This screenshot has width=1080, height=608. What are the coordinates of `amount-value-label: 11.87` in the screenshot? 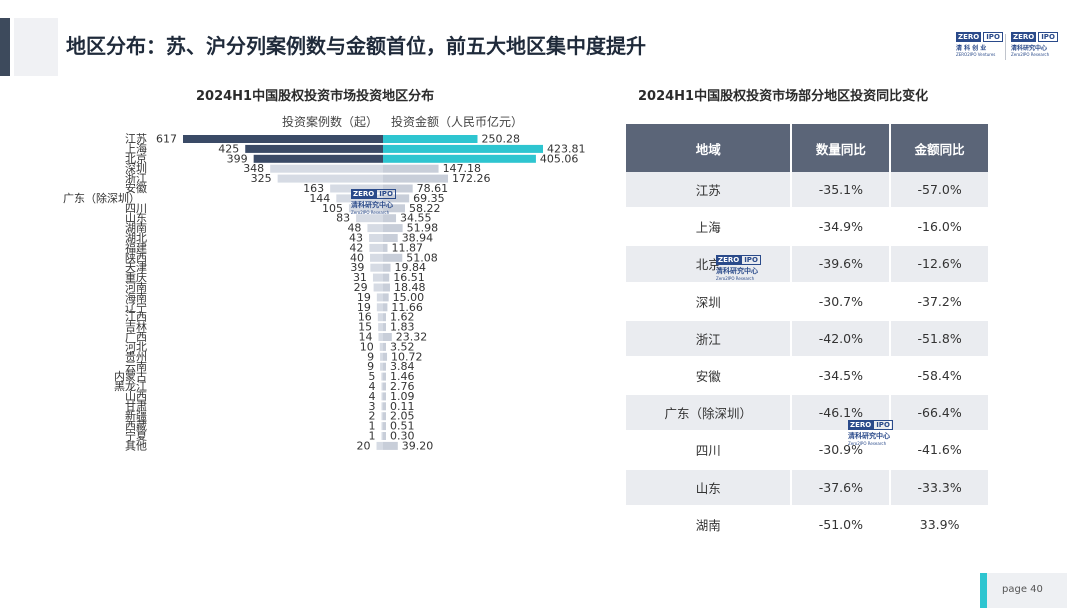 It's located at (407, 247).